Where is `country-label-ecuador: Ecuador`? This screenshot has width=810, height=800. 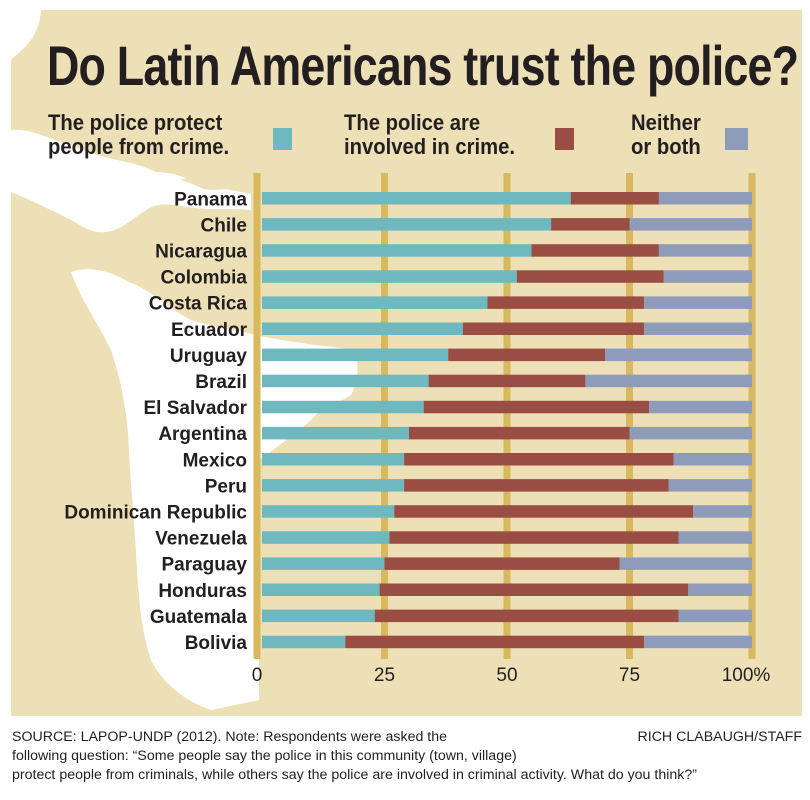 country-label-ecuador: Ecuador is located at coordinates (209, 330).